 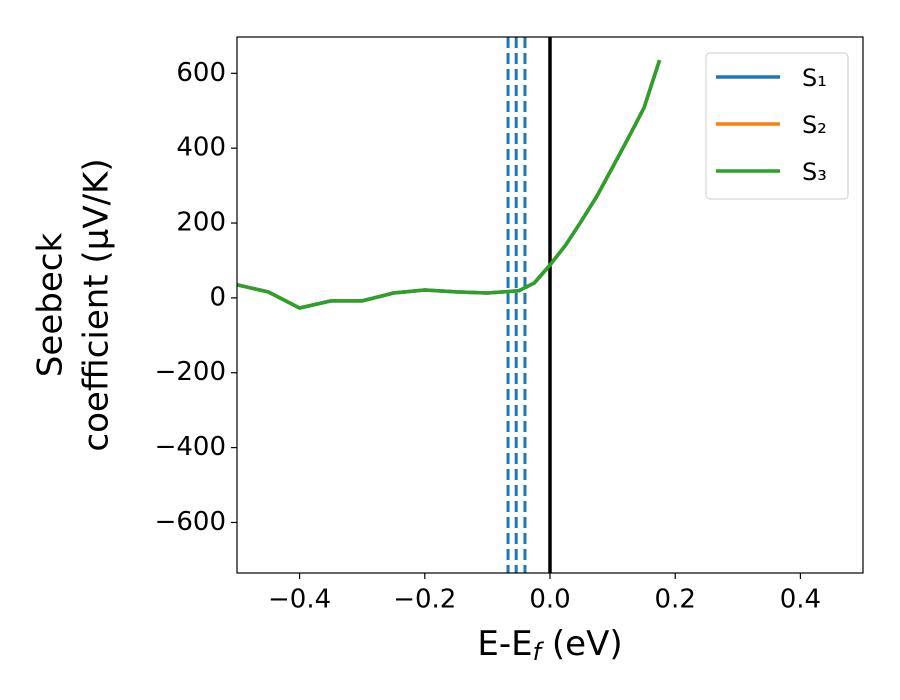 I want to click on x-tick-label: 0.4, so click(x=800, y=600).